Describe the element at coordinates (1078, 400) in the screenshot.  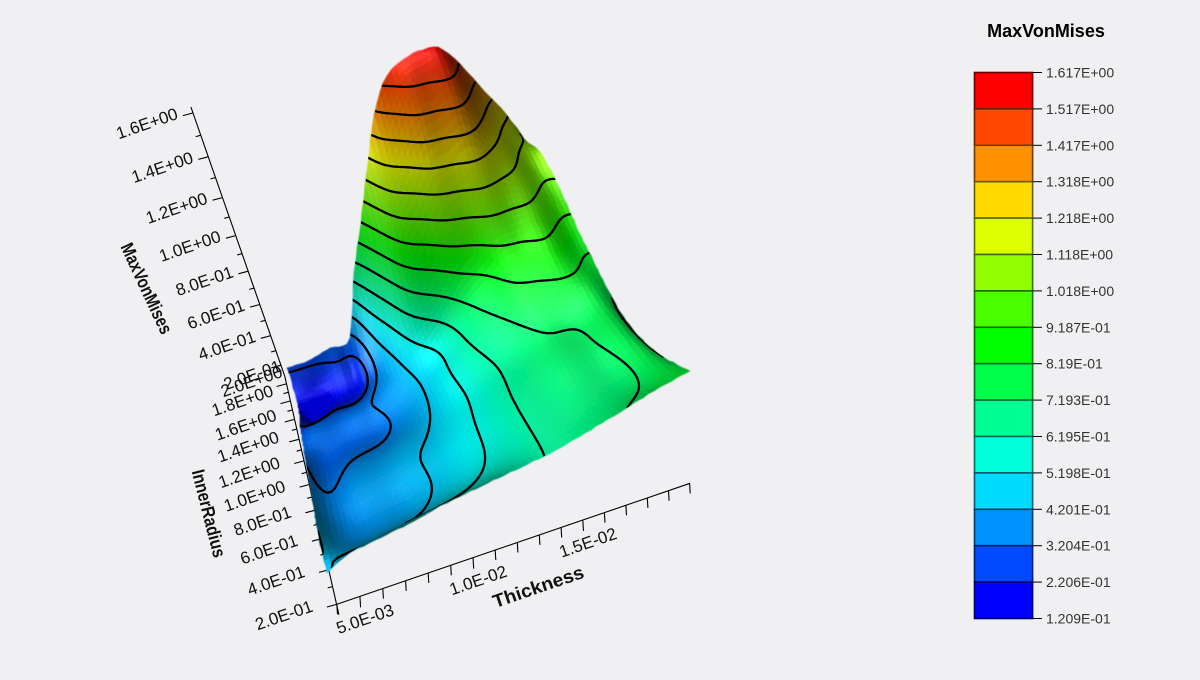
I see `svg-text: 7.193E-01` at that location.